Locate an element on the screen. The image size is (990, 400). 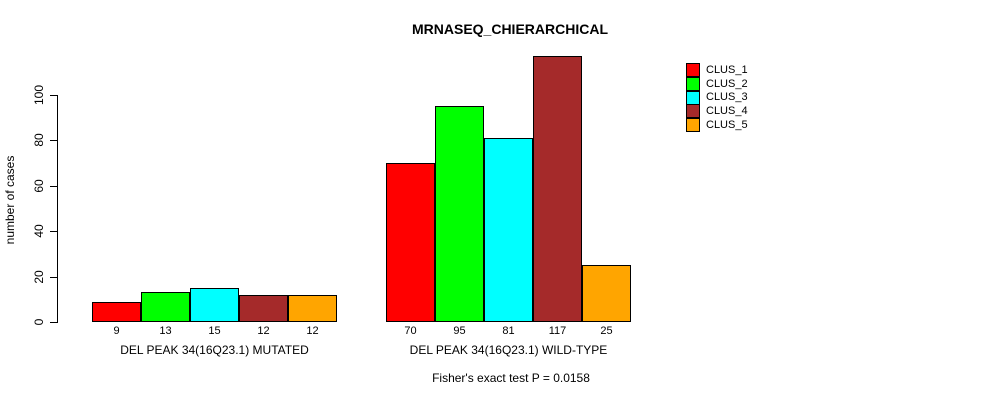
legend-item-clus_1: CLUS_1 is located at coordinates (717, 69).